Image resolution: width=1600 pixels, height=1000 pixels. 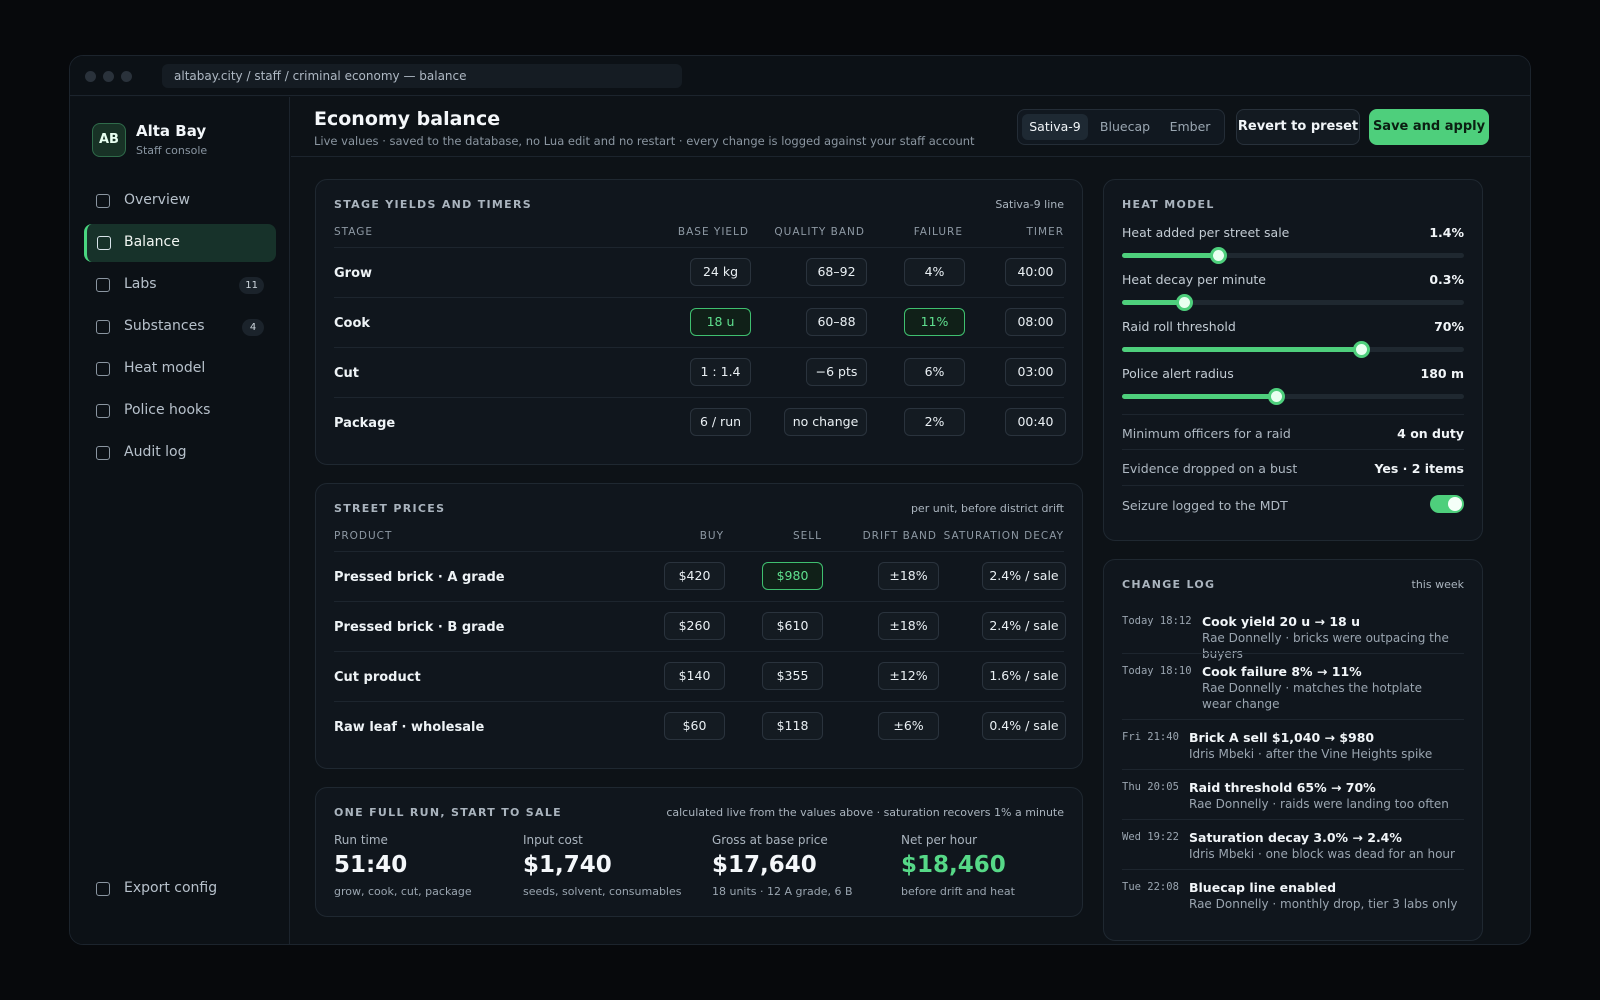 What do you see at coordinates (180, 889) in the screenshot?
I see `export-config-button: Export config` at bounding box center [180, 889].